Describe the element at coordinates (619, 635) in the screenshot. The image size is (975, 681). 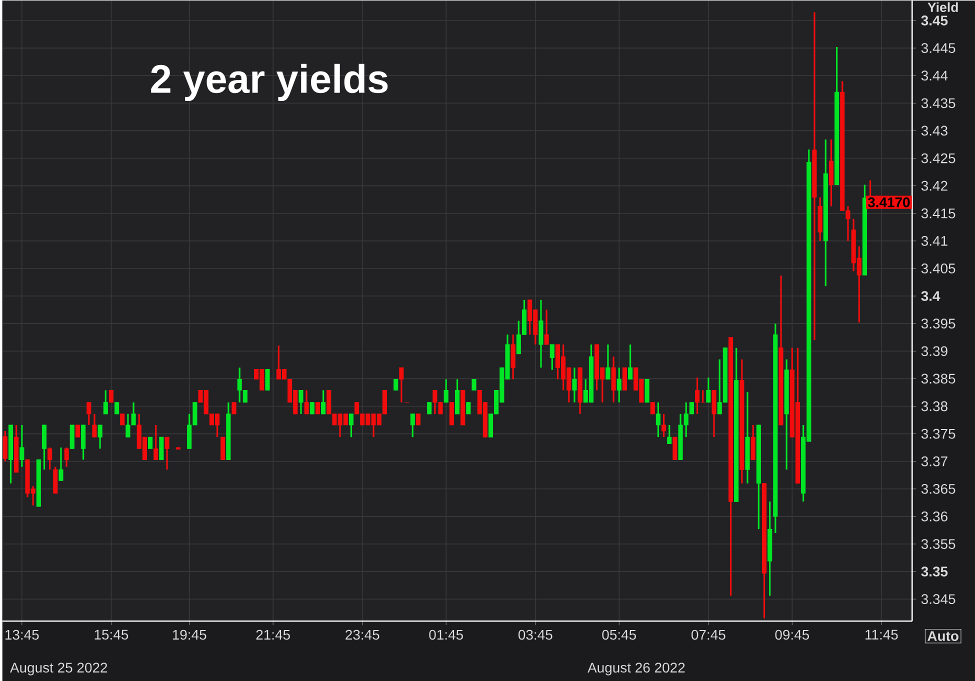
I see `x-tick-label: 05:45` at that location.